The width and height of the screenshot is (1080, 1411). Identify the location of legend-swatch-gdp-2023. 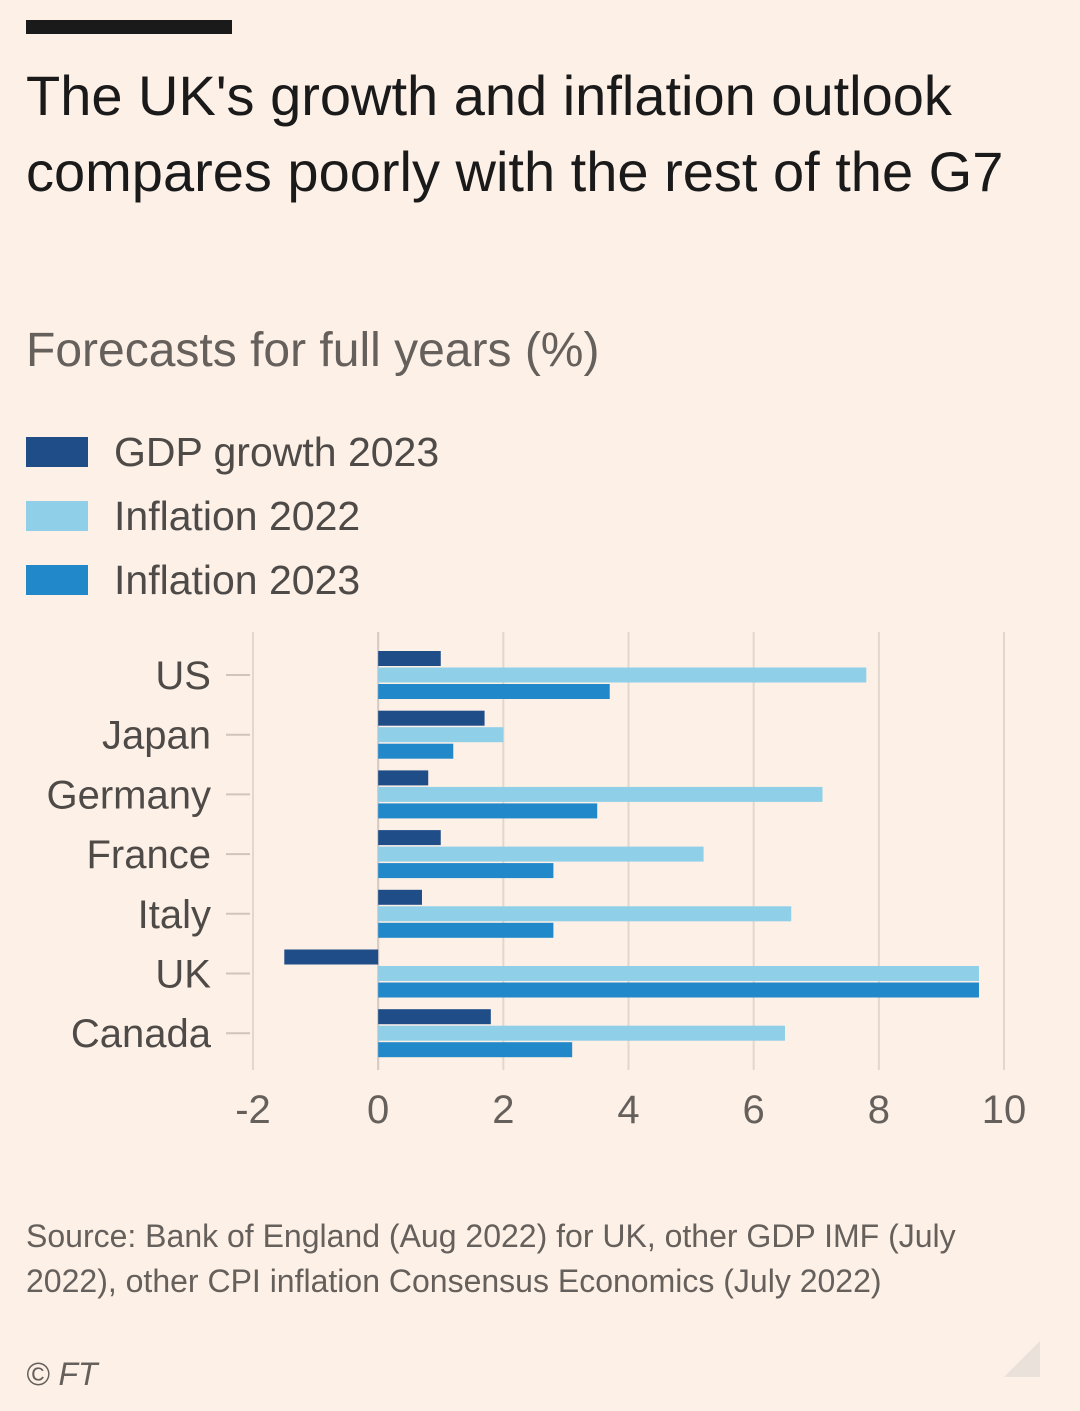
(57, 452).